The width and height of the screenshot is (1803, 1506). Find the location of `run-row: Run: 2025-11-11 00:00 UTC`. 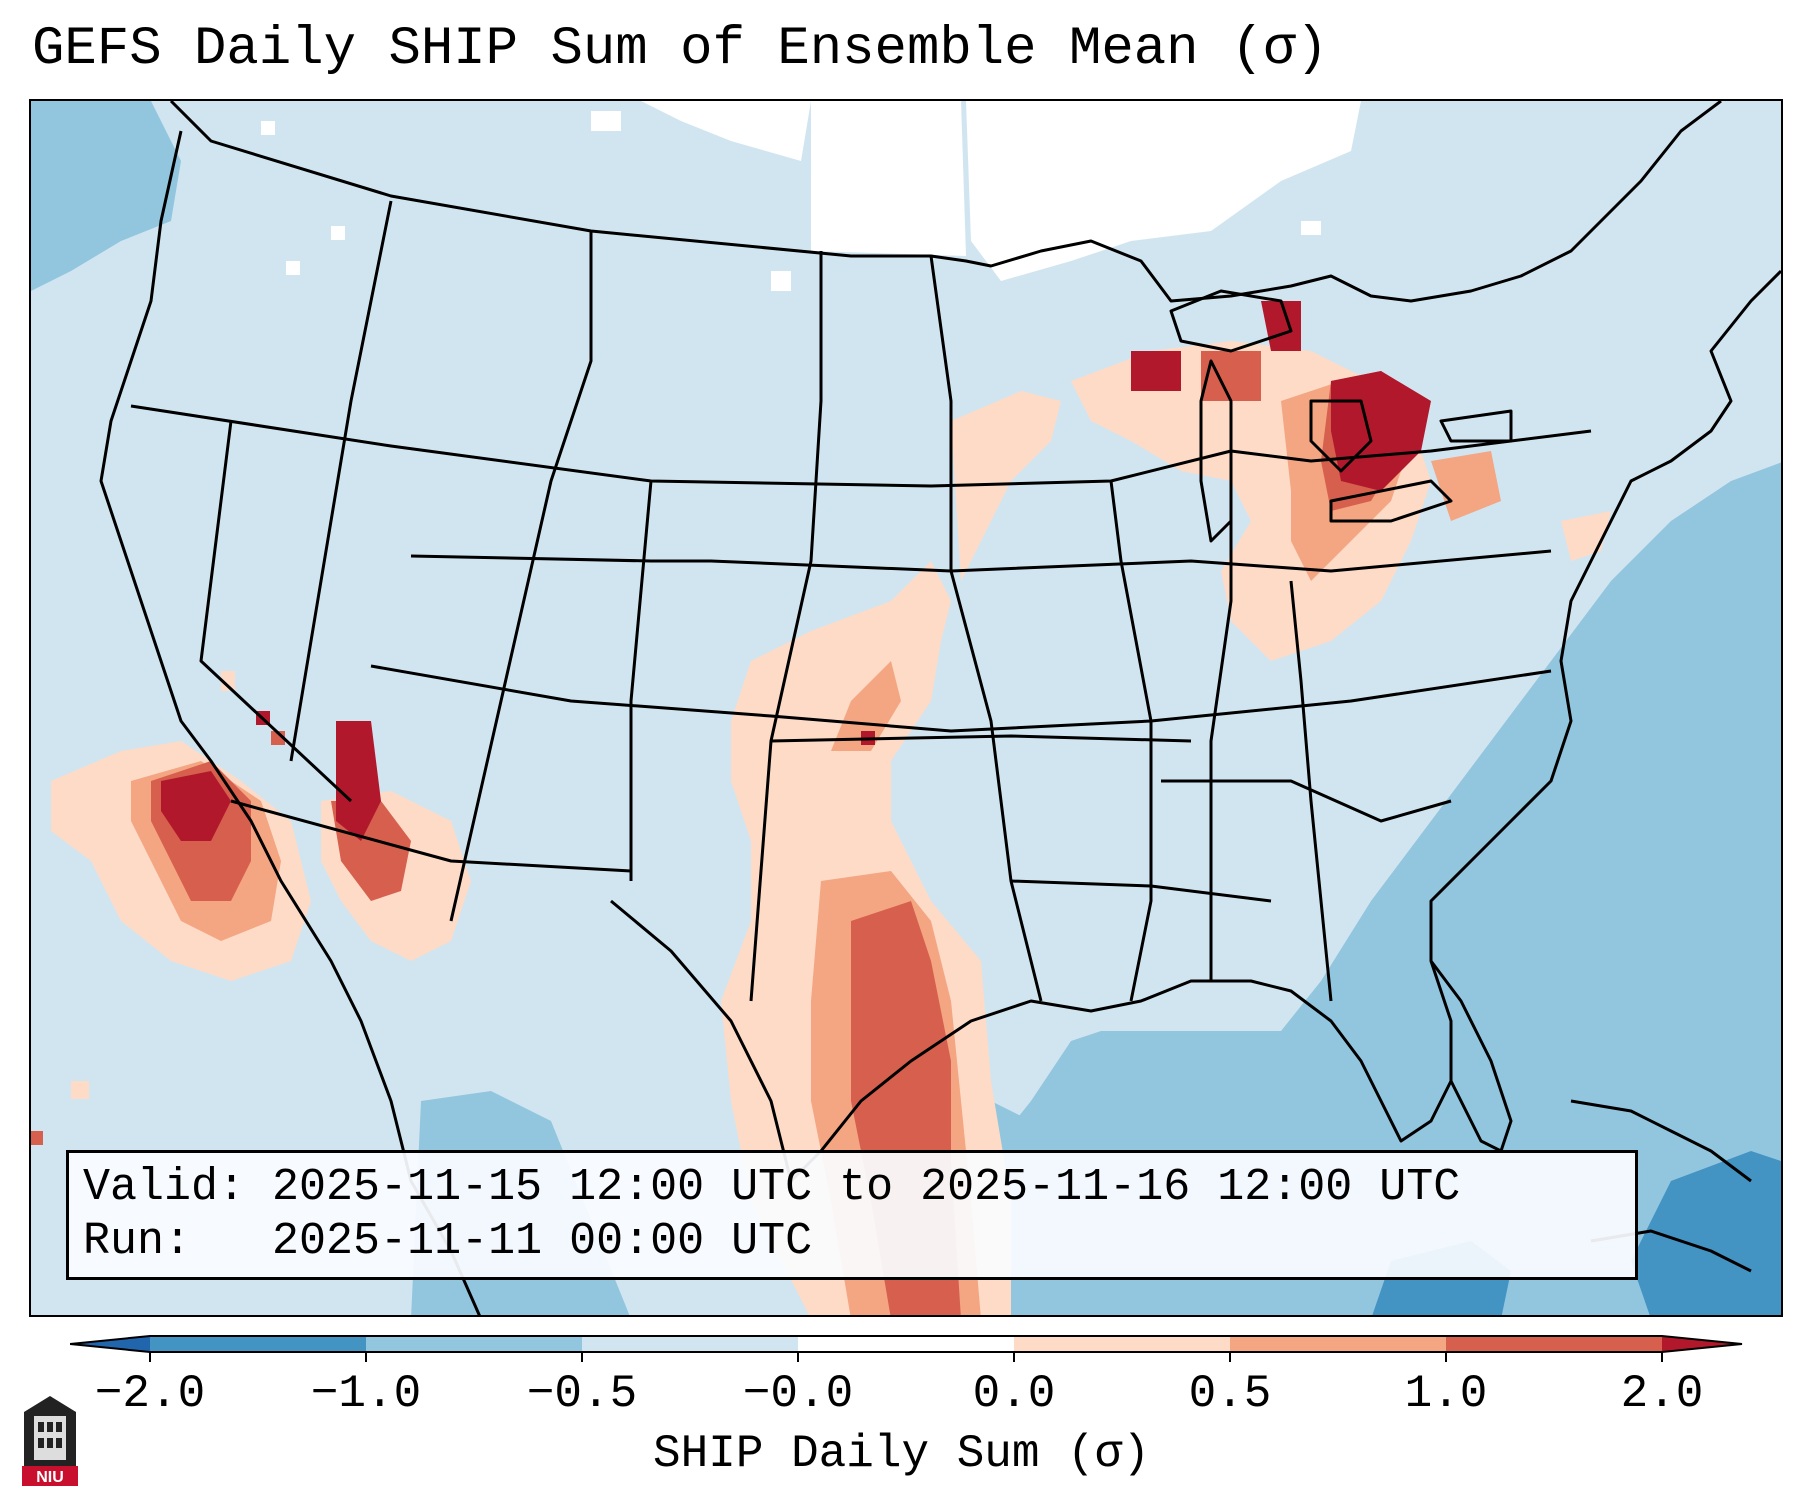

run-row: Run: 2025-11-11 00:00 UTC is located at coordinates (859, 1242).